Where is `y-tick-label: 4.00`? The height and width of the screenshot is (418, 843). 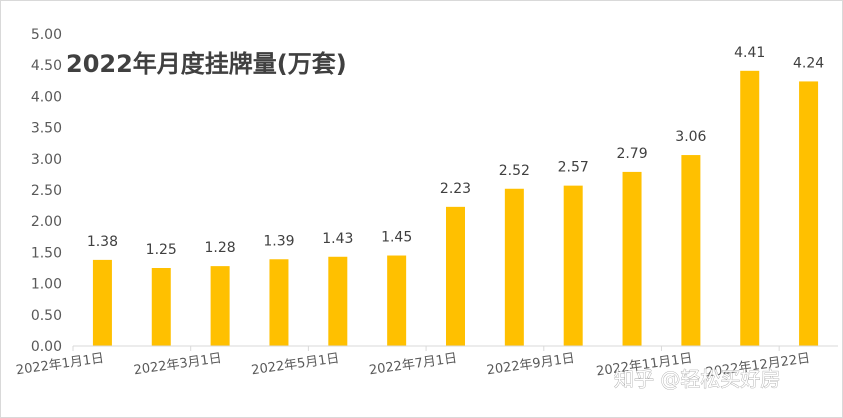 y-tick-label: 4.00 is located at coordinates (46, 97).